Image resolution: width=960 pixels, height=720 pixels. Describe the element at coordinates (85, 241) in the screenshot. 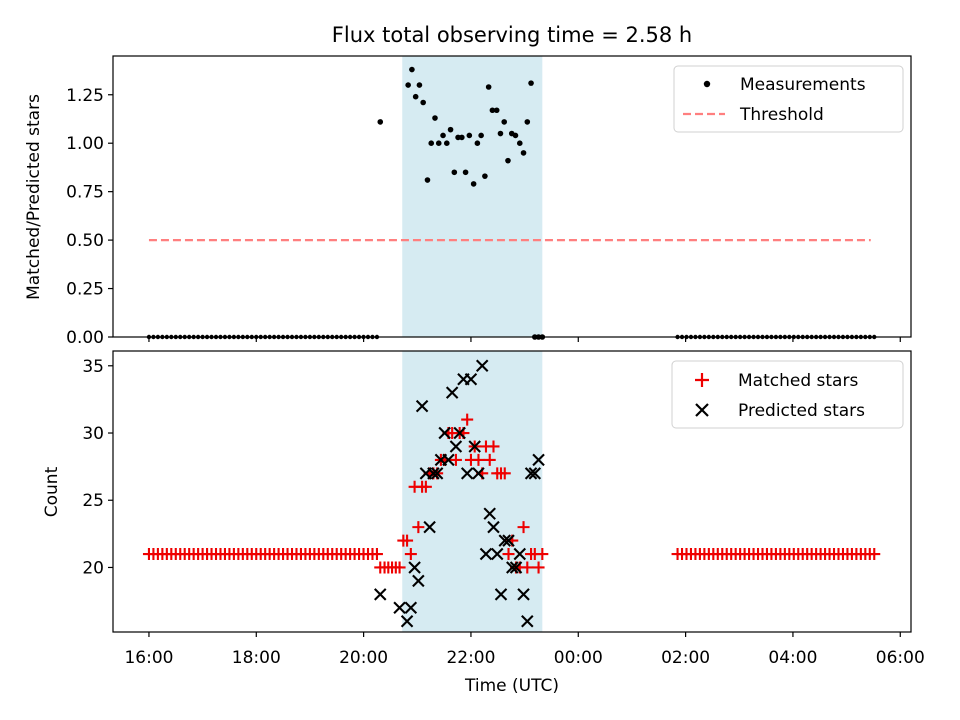

I see `top-y-tick-label: 0.50` at that location.